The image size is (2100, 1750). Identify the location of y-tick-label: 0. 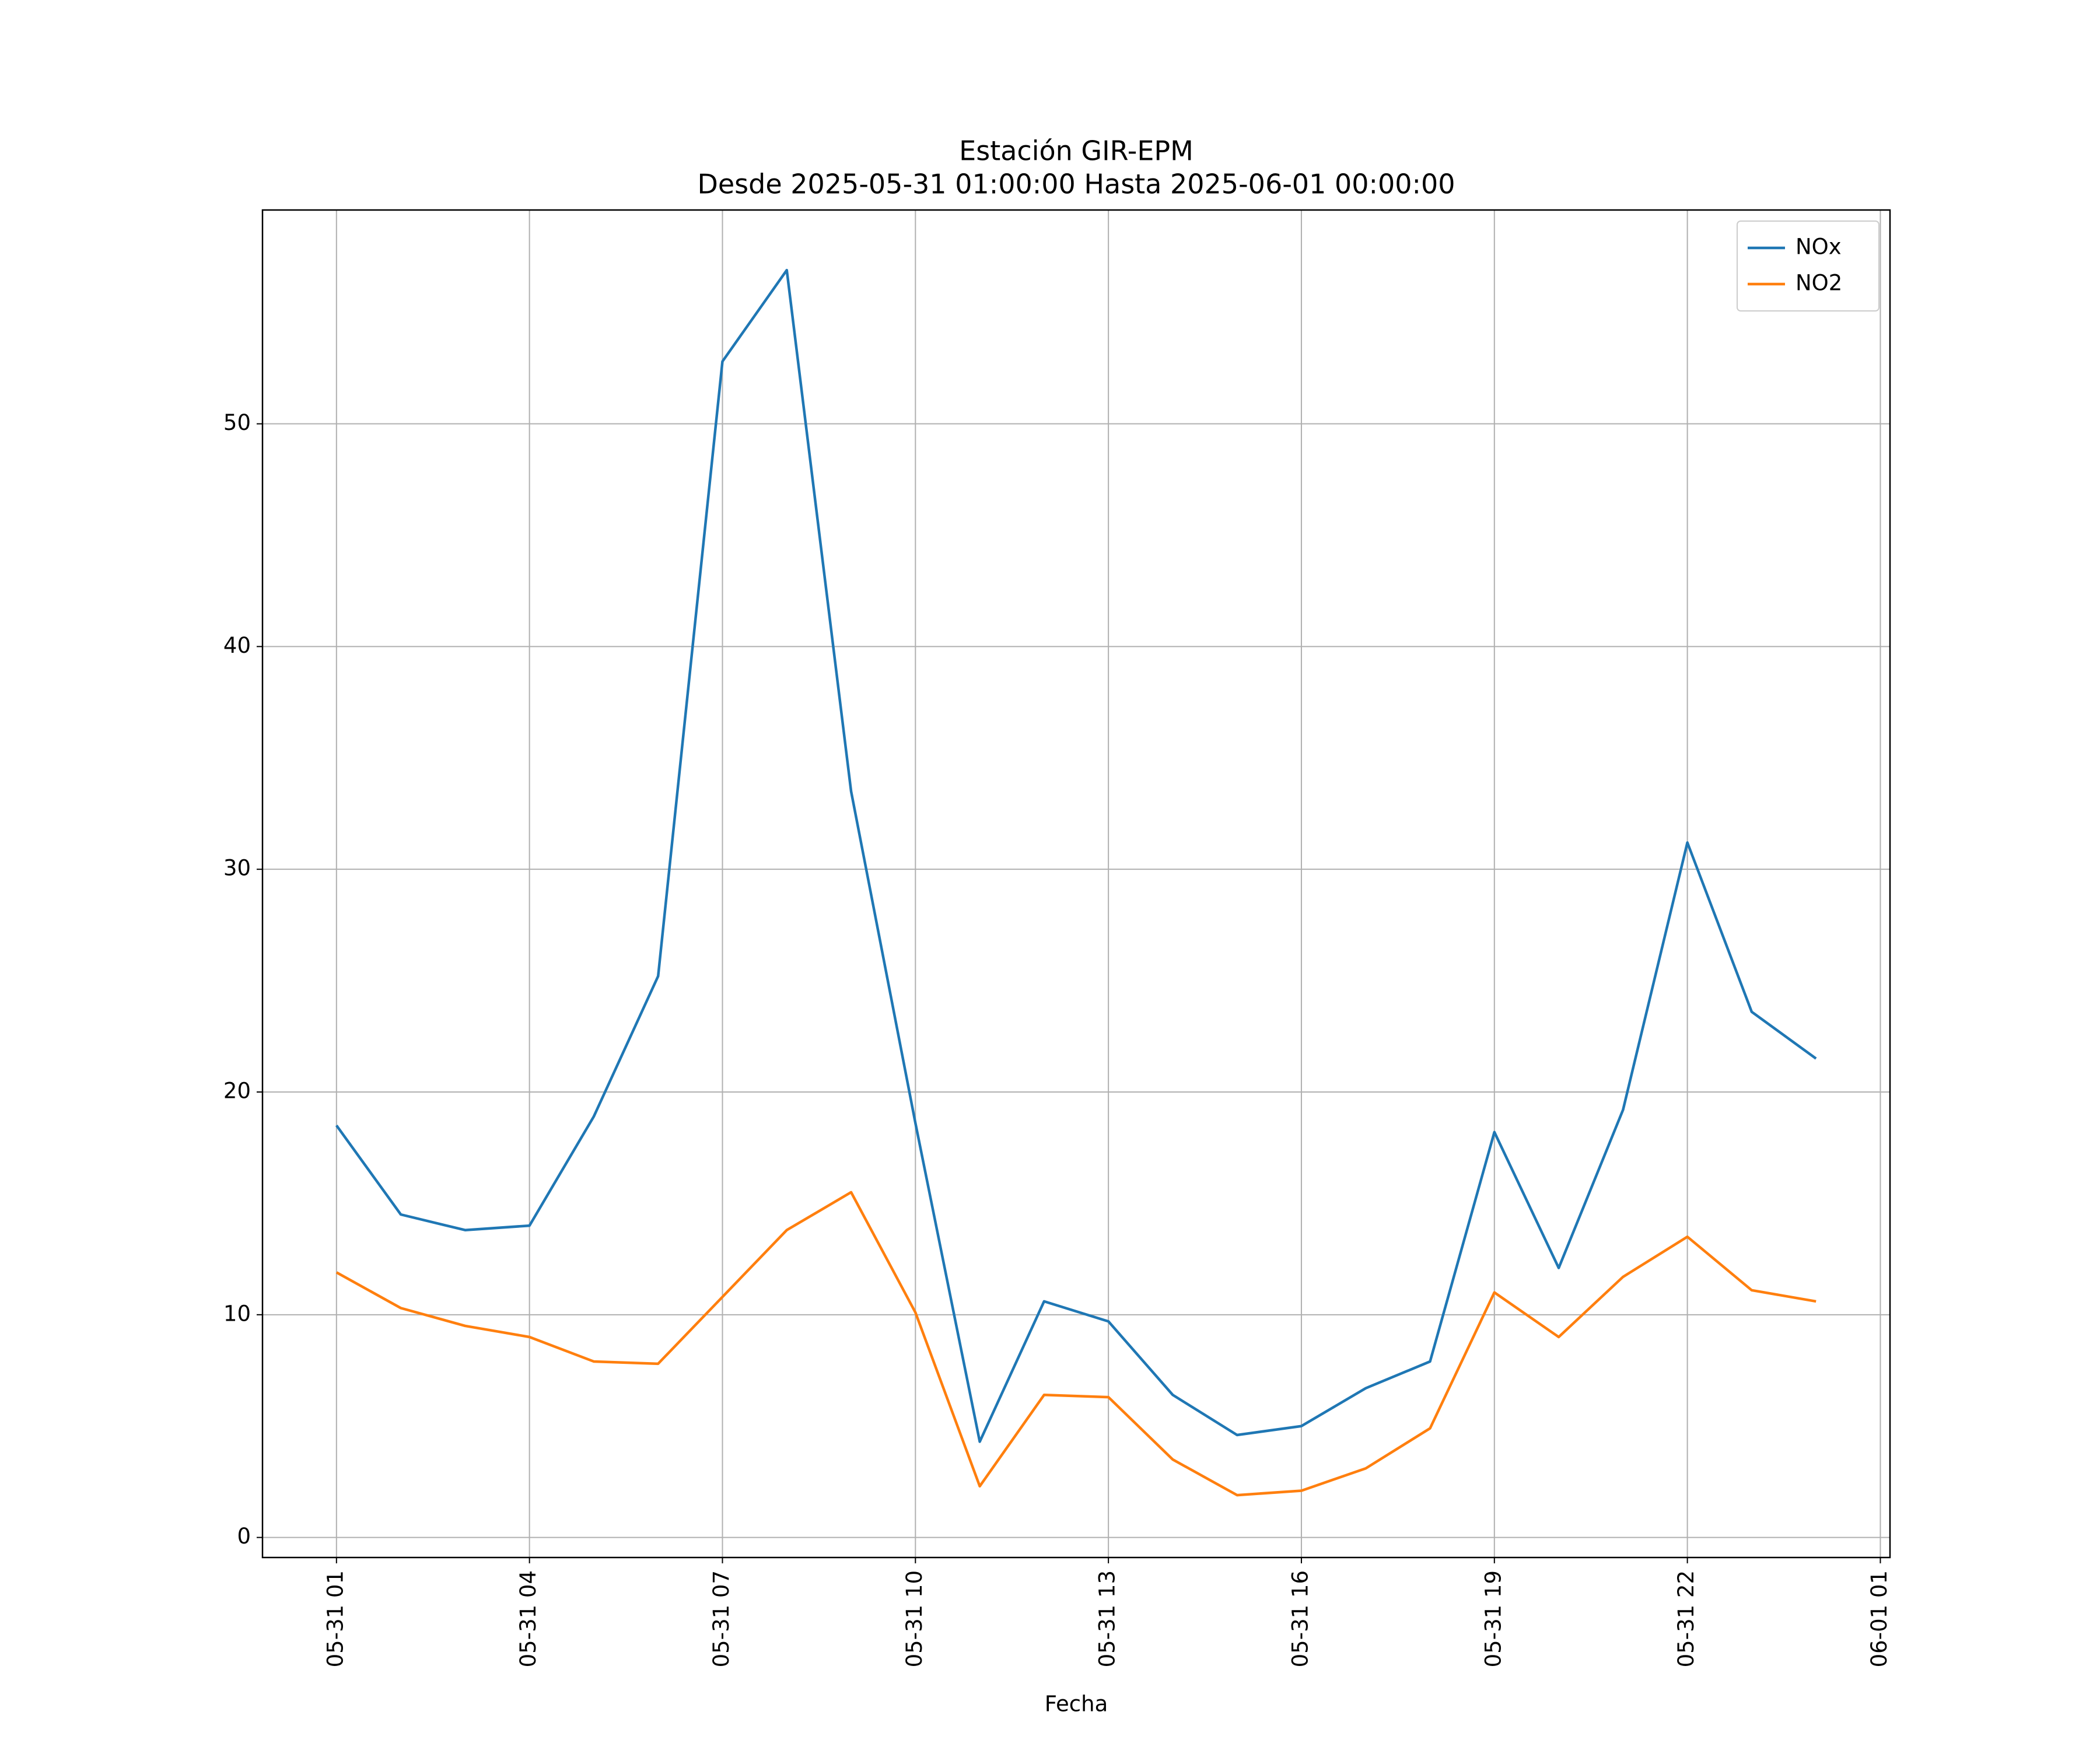
(244, 1536).